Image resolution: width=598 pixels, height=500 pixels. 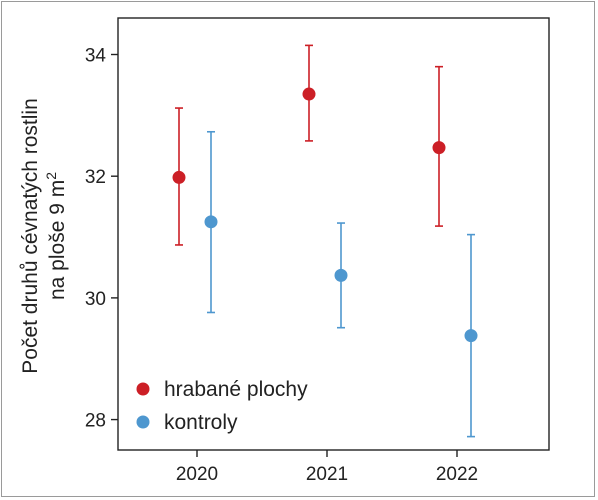 I want to click on y-tick-label: 28, so click(x=95, y=421).